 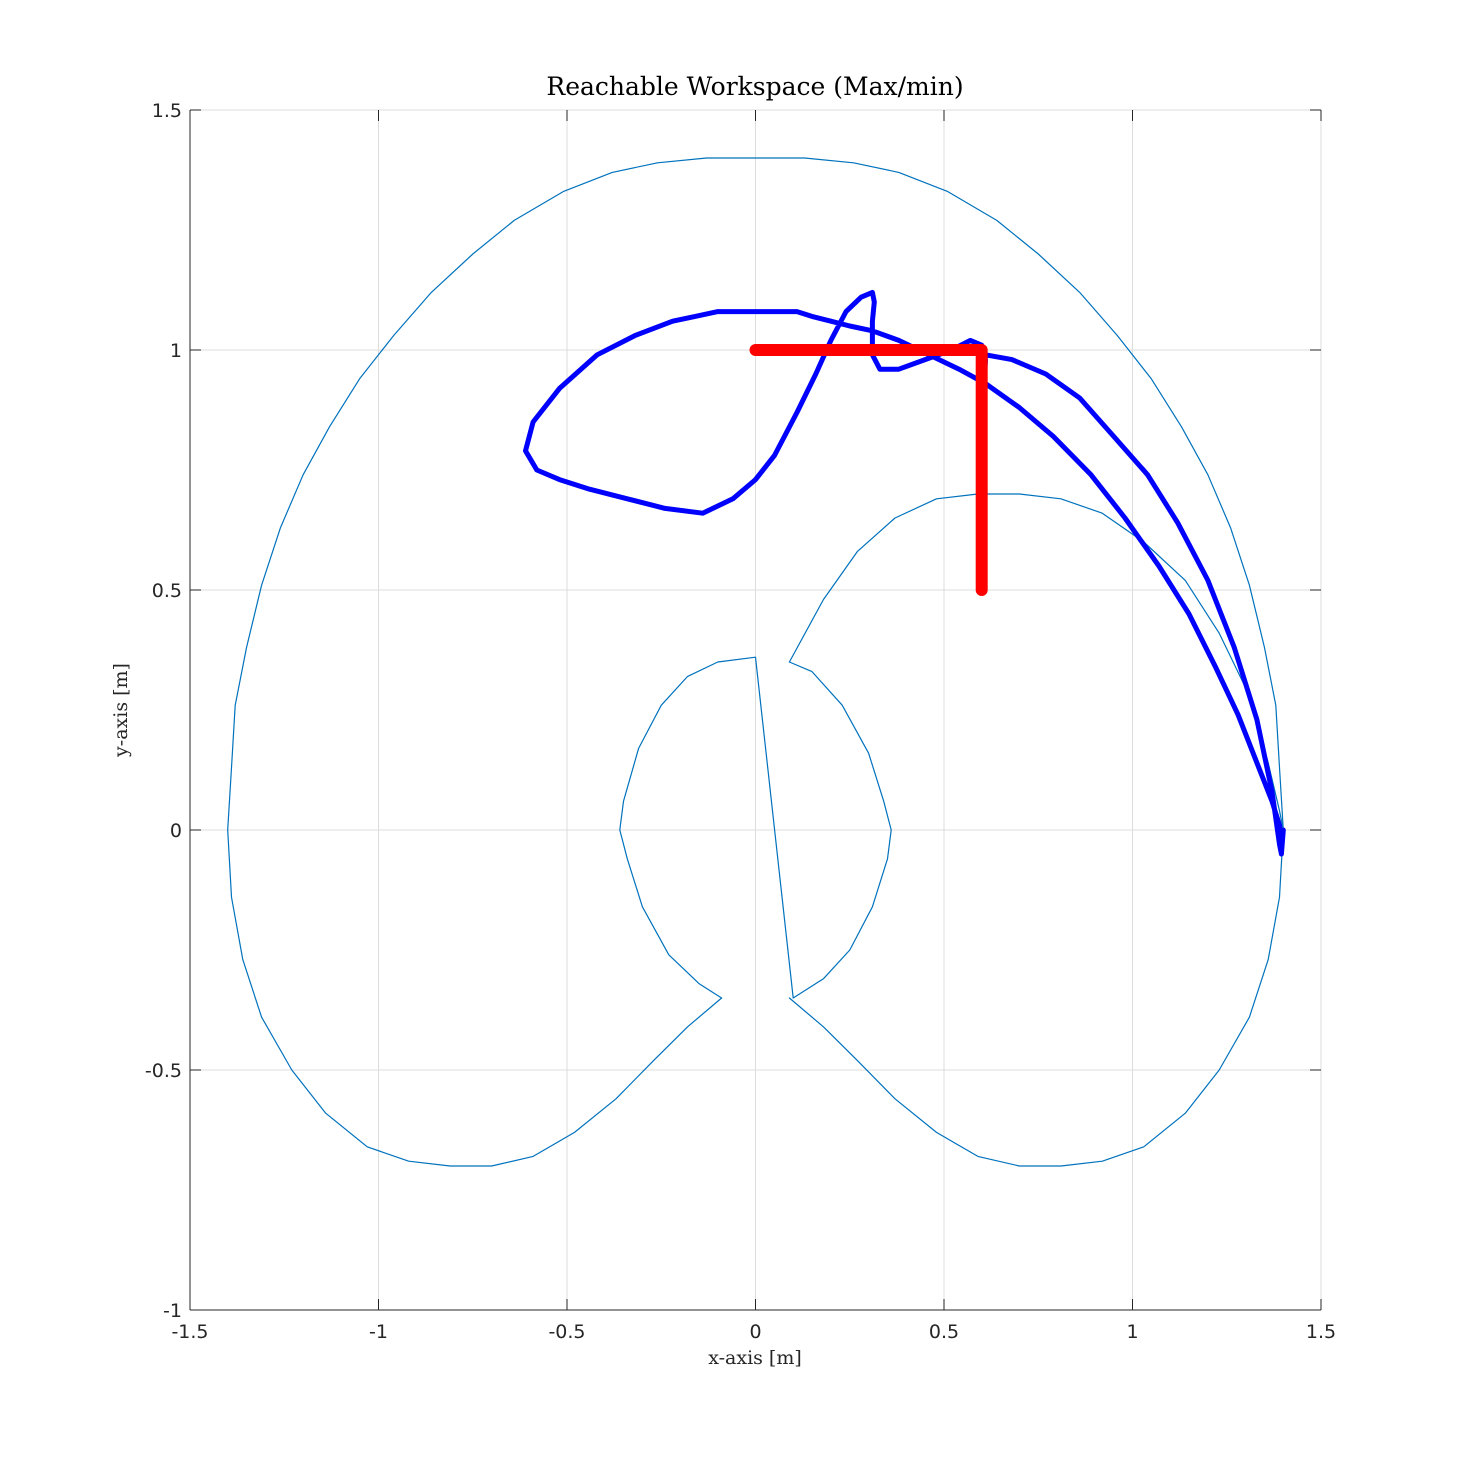 What do you see at coordinates (378, 1332) in the screenshot?
I see `x-tick-label-1: -1` at bounding box center [378, 1332].